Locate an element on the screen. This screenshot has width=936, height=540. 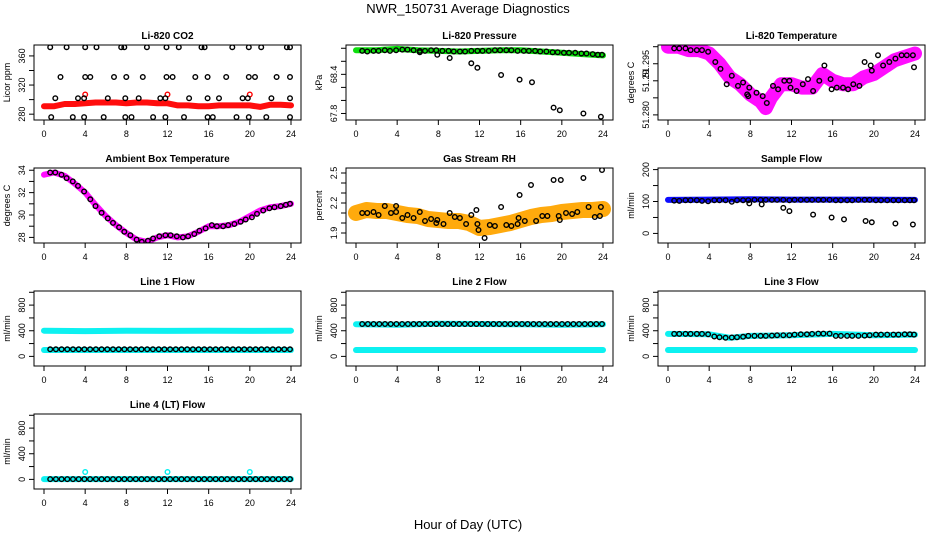
y-tick-label: 0 is located at coordinates (646, 356).